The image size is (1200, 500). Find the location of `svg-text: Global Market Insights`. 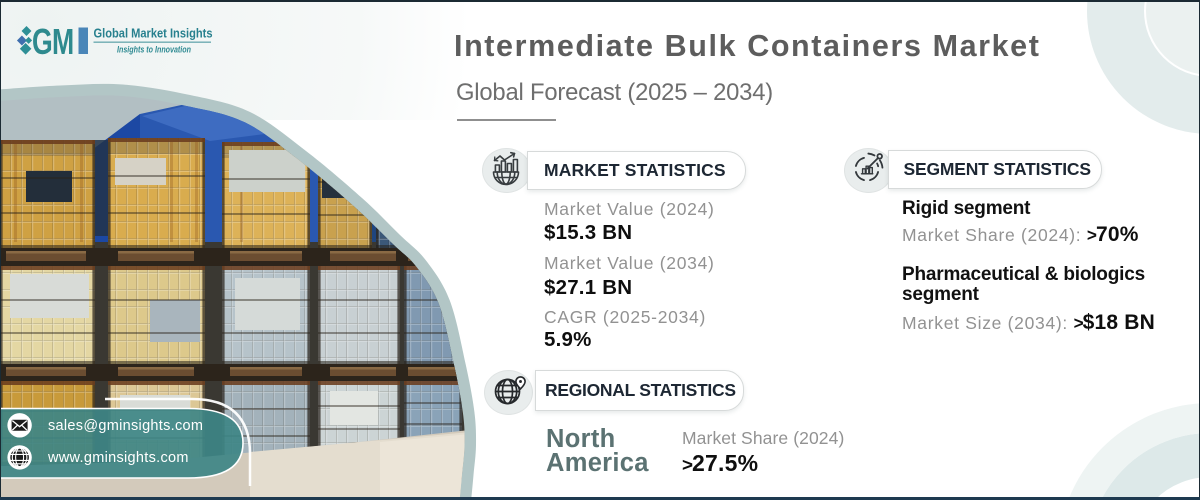

svg-text: Global Market Insights is located at coordinates (153, 33).